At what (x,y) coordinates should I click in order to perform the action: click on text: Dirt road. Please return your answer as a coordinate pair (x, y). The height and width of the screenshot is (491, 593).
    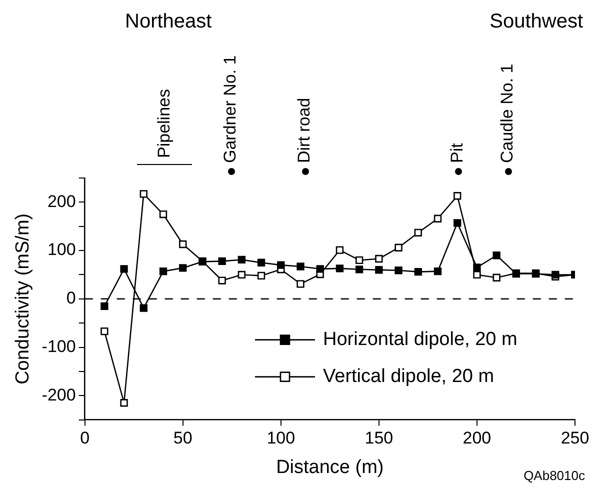
    Looking at the image, I should click on (304, 130).